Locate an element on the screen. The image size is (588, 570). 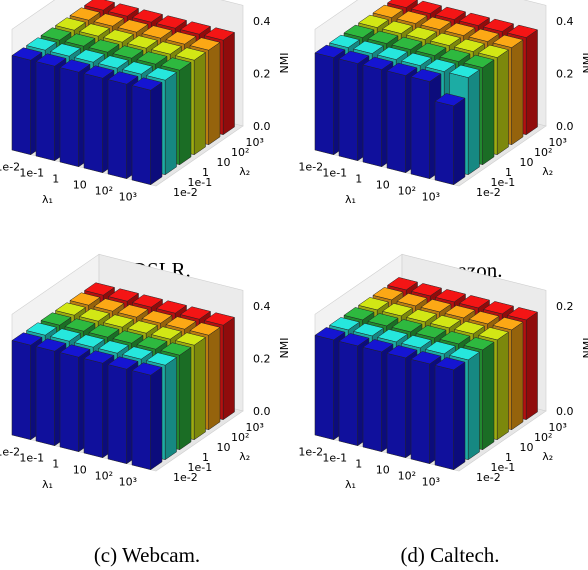
z-ticks-dslr: 0.0 0.2 0.4 is located at coordinates (262, 74).